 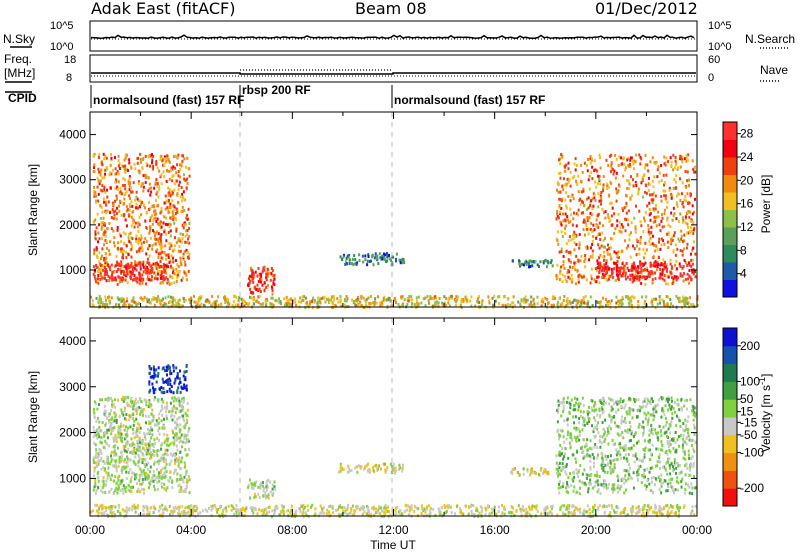 I want to click on power-colorbar-frame, so click(x=730, y=209).